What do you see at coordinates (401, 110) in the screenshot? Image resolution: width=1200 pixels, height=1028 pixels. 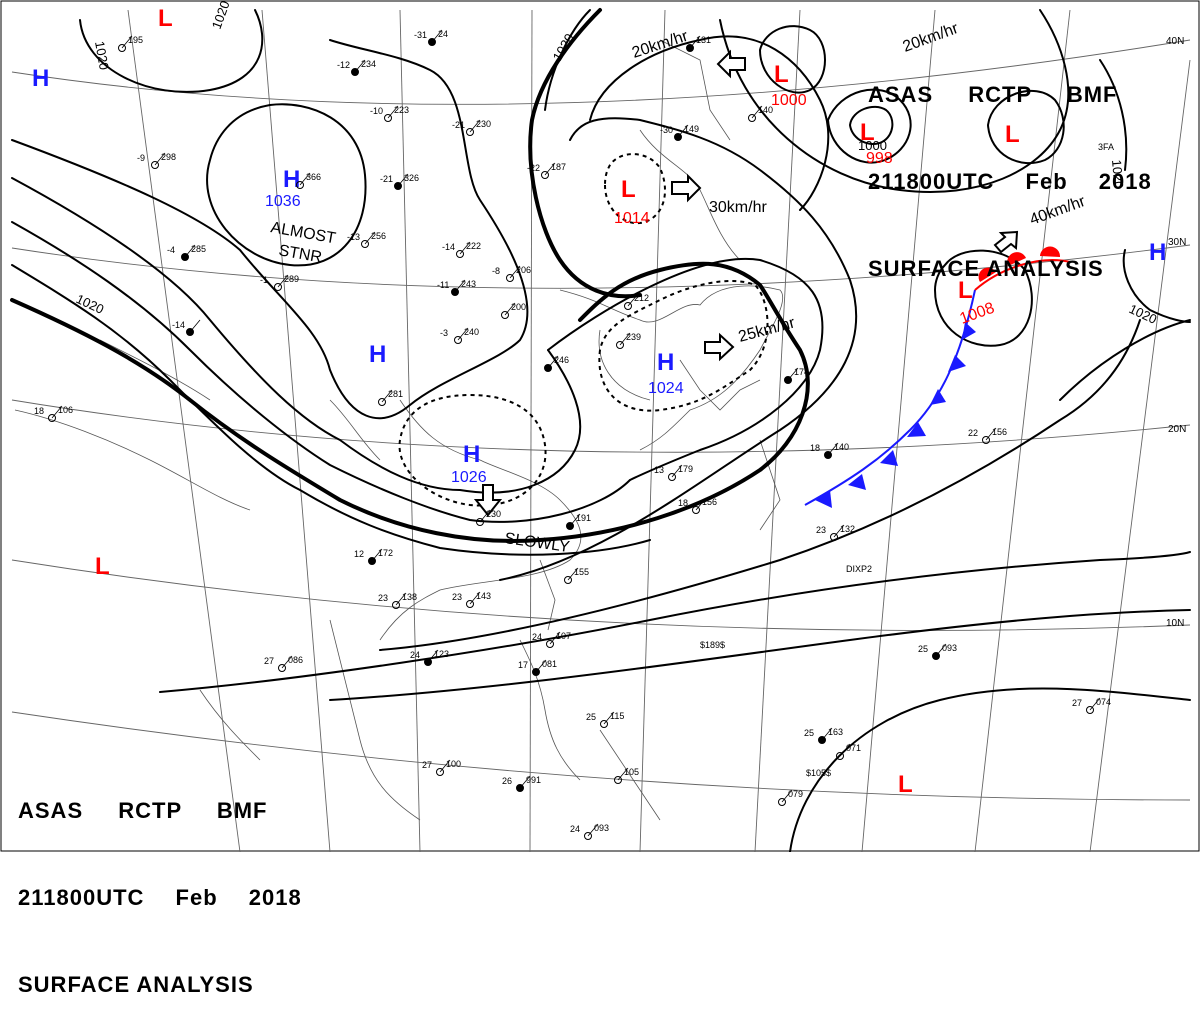 I see `station-pressure: 223` at bounding box center [401, 110].